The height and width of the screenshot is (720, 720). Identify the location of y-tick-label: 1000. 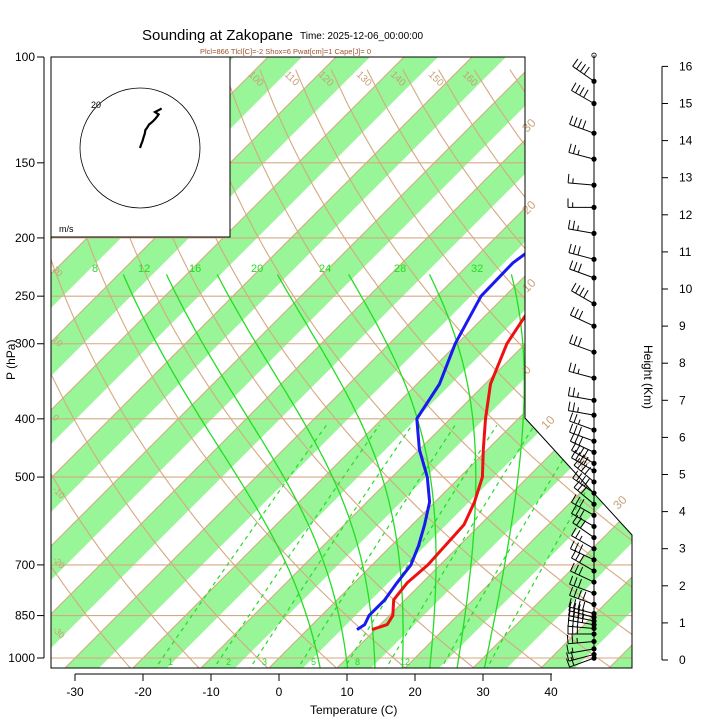
(21, 658).